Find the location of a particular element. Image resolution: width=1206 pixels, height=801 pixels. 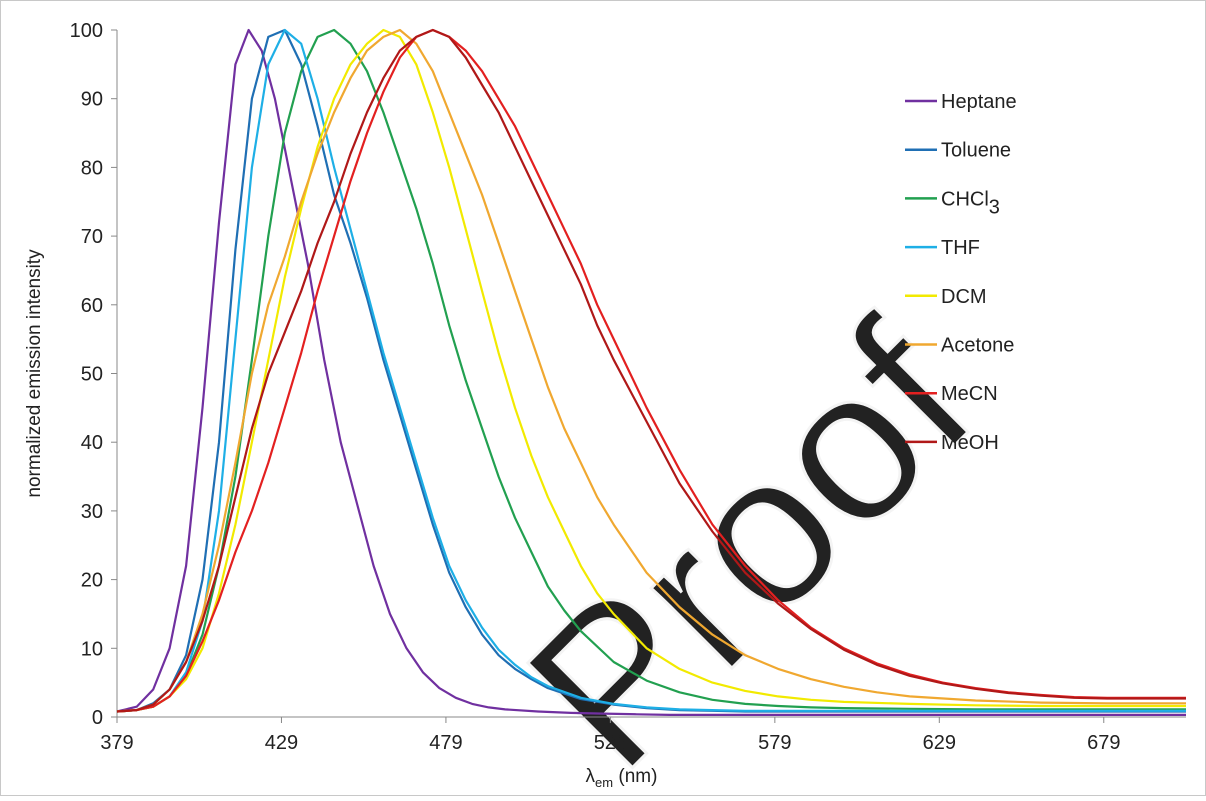

x-tick-label: 429 is located at coordinates (281, 743).